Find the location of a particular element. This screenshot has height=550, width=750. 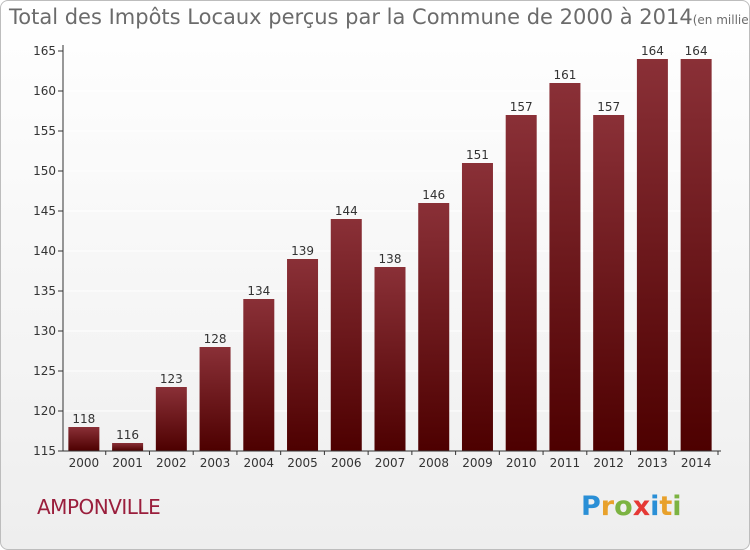

x-tick-label: 2010 is located at coordinates (521, 463).